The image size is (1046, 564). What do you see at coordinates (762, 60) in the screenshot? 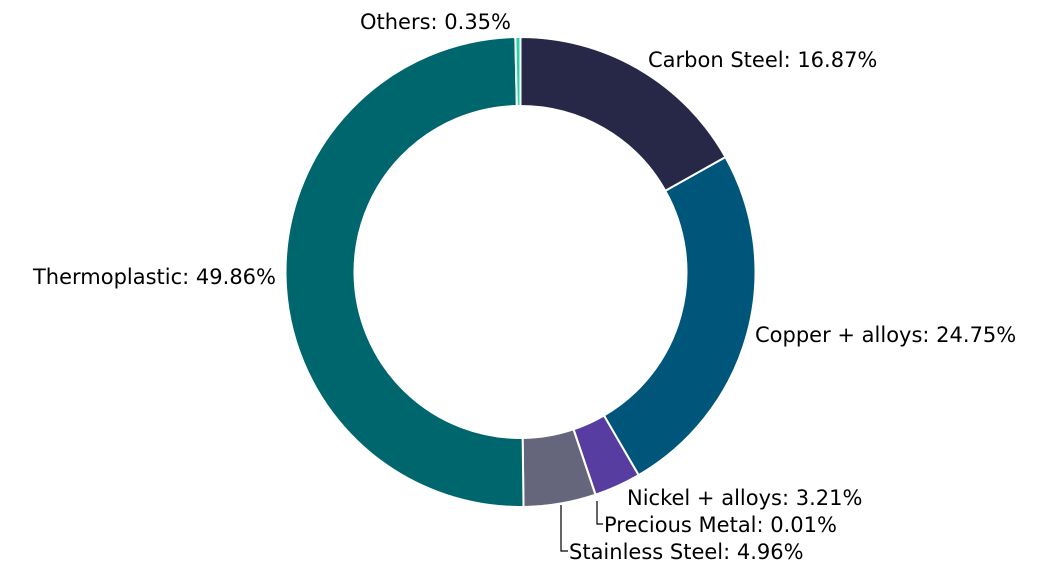
I see `label-carbon-steel: Carbon Steel: 16.87%` at bounding box center [762, 60].